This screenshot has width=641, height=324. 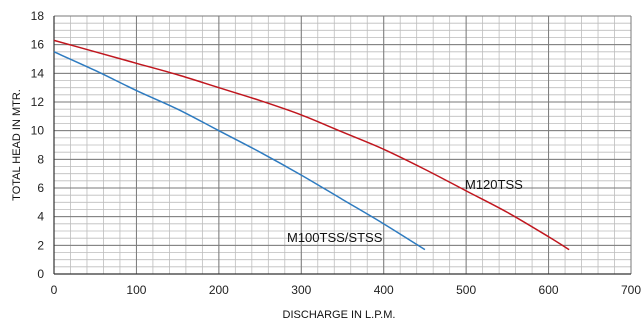 What do you see at coordinates (38, 145) in the screenshot?
I see `y-tick-labels: 0 2 4 6 8 10 12 14 16 18` at bounding box center [38, 145].